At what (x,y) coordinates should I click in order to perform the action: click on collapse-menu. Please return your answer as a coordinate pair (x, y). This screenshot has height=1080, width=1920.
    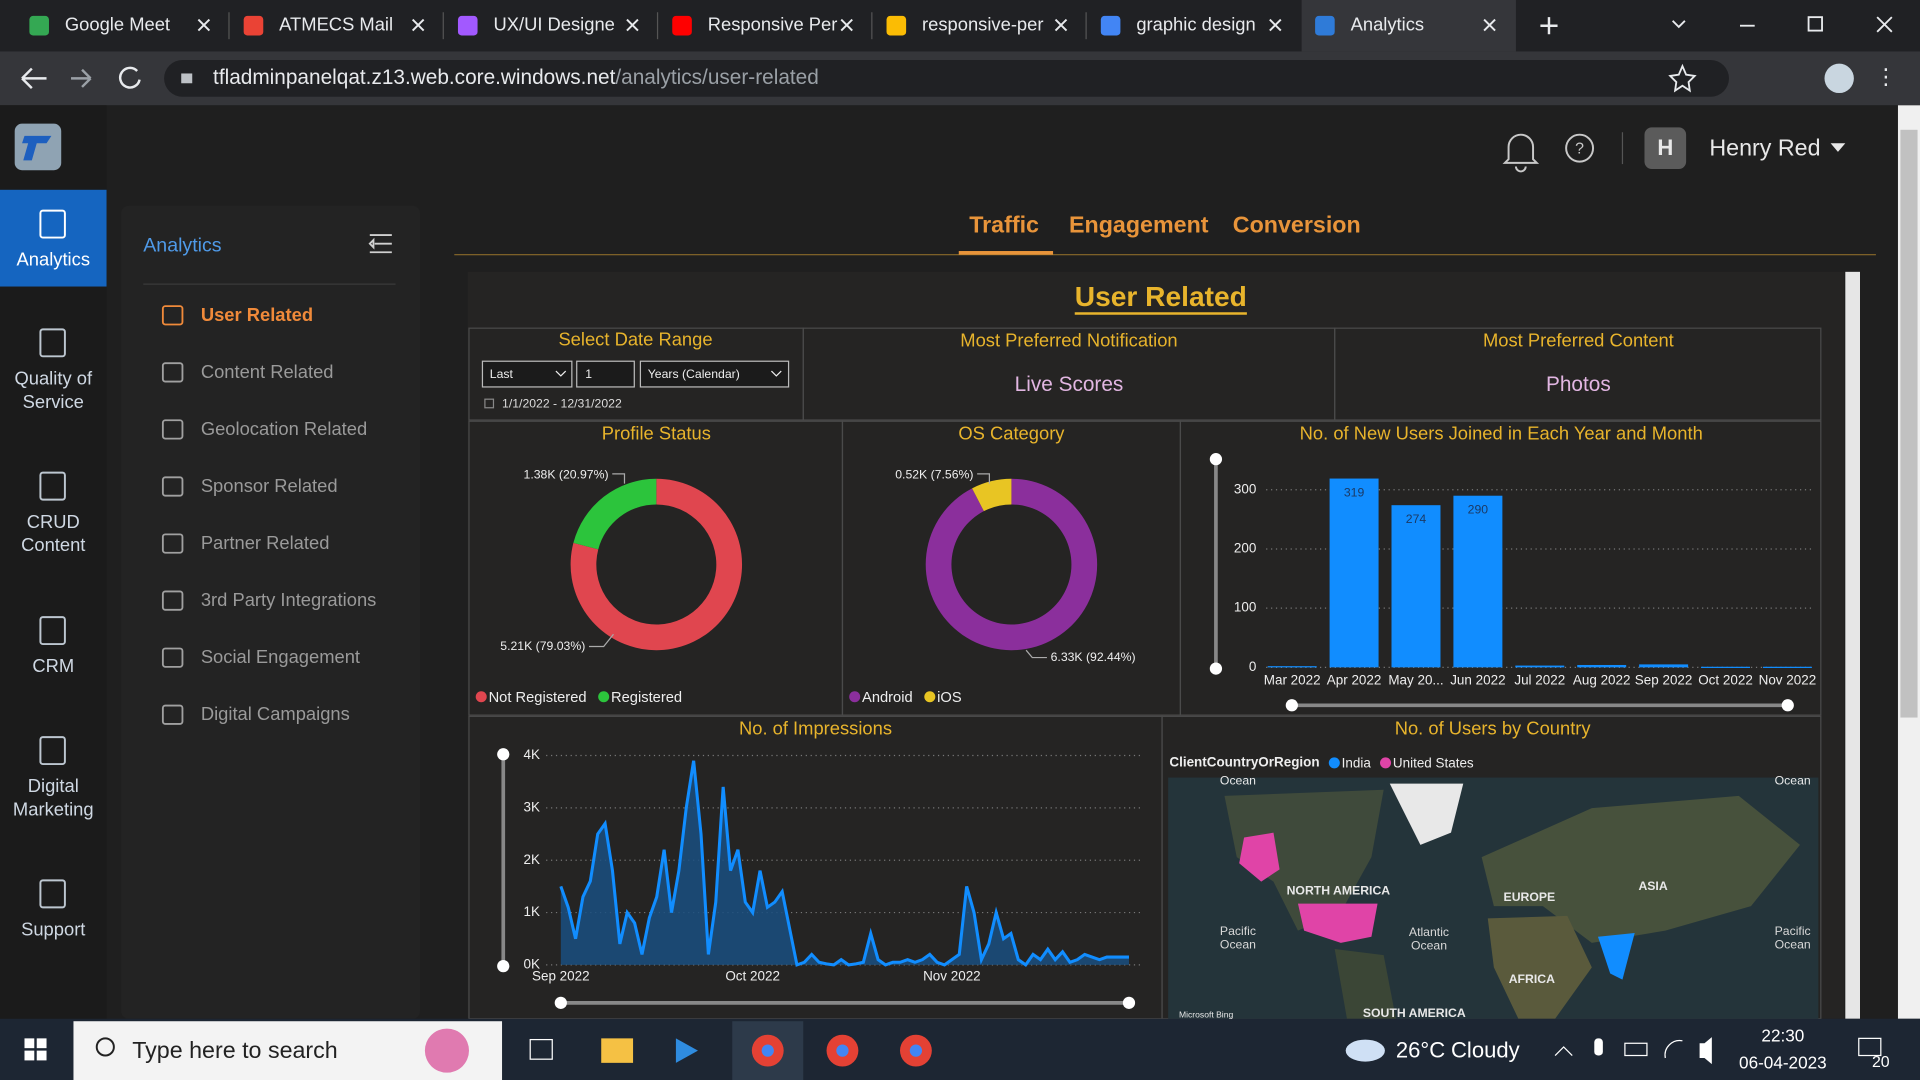
    Looking at the image, I should click on (380, 244).